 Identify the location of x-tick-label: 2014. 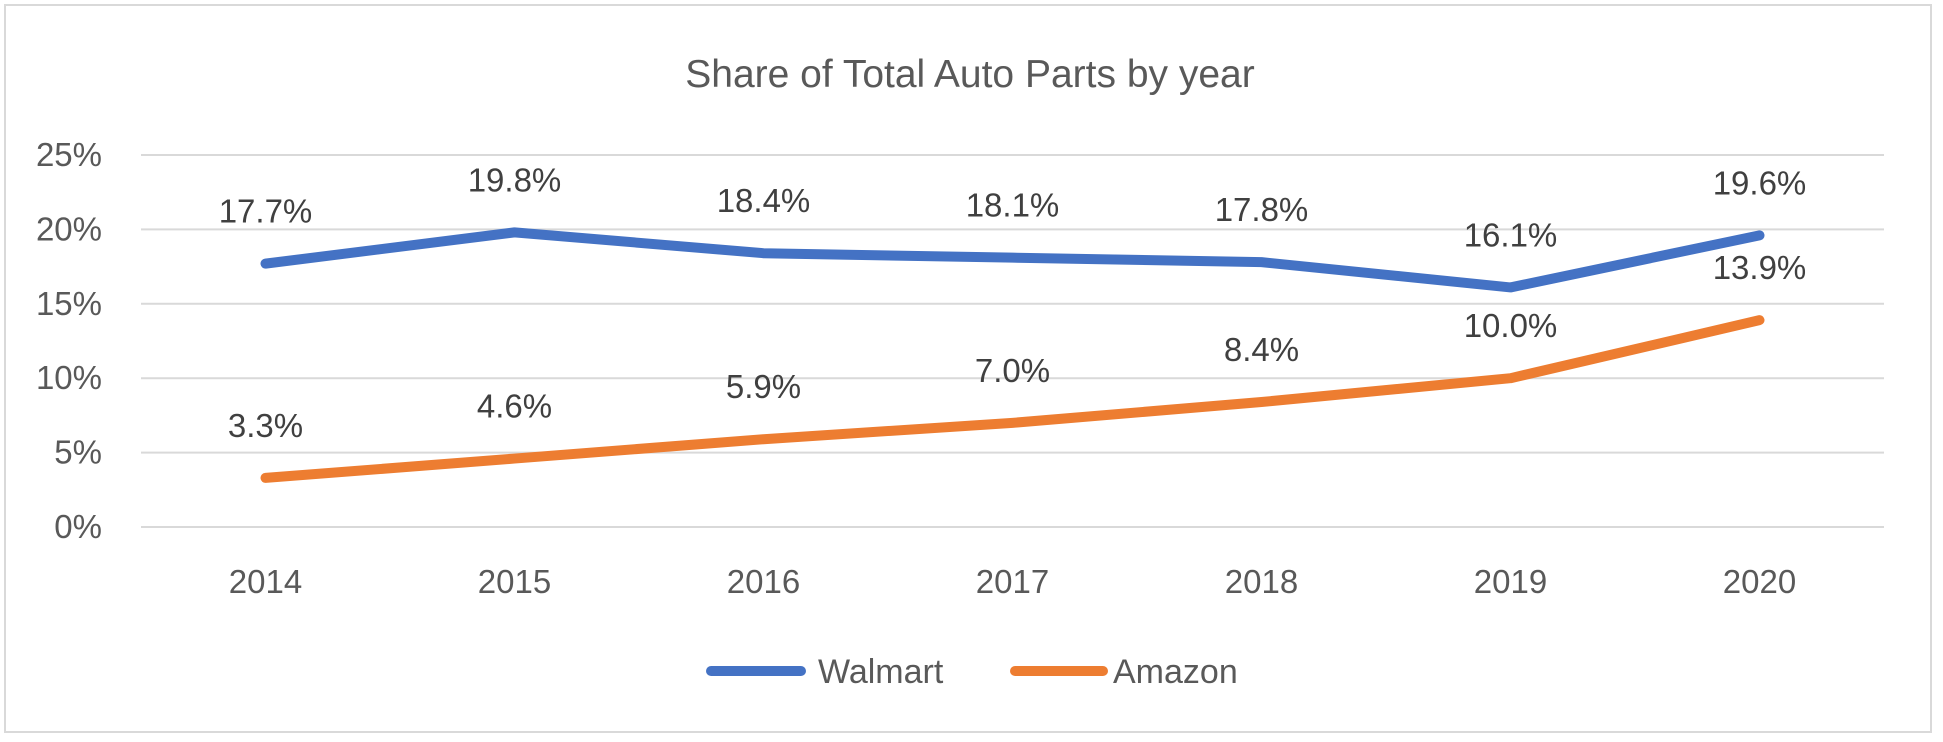
(265, 581).